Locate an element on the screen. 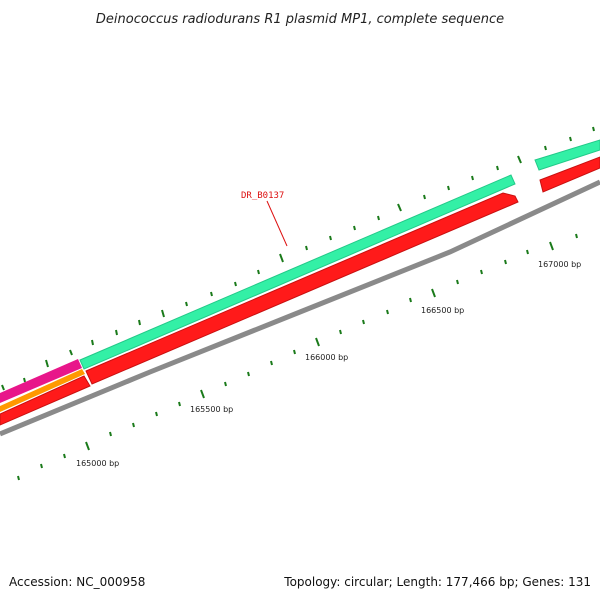 Image resolution: width=600 pixels, height=600 pixels. gene-forward is located at coordinates (567, 155).